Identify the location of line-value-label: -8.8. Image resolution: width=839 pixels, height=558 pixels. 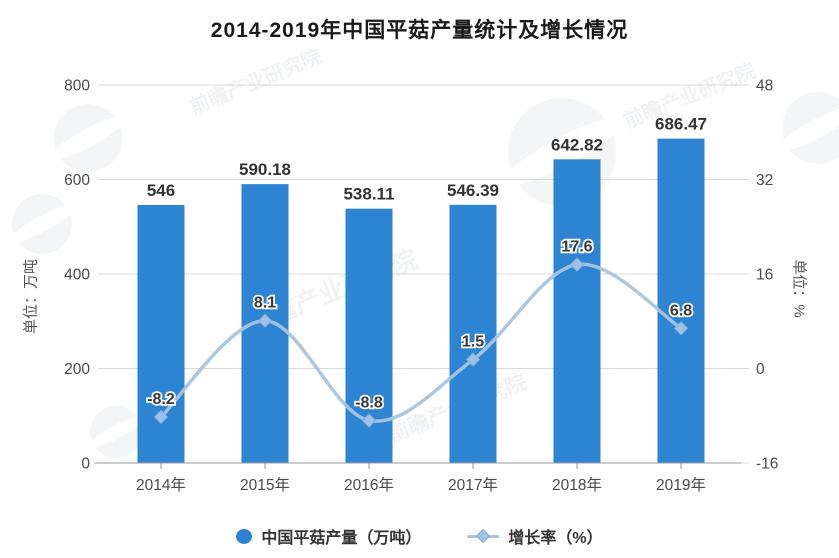
(369, 403).